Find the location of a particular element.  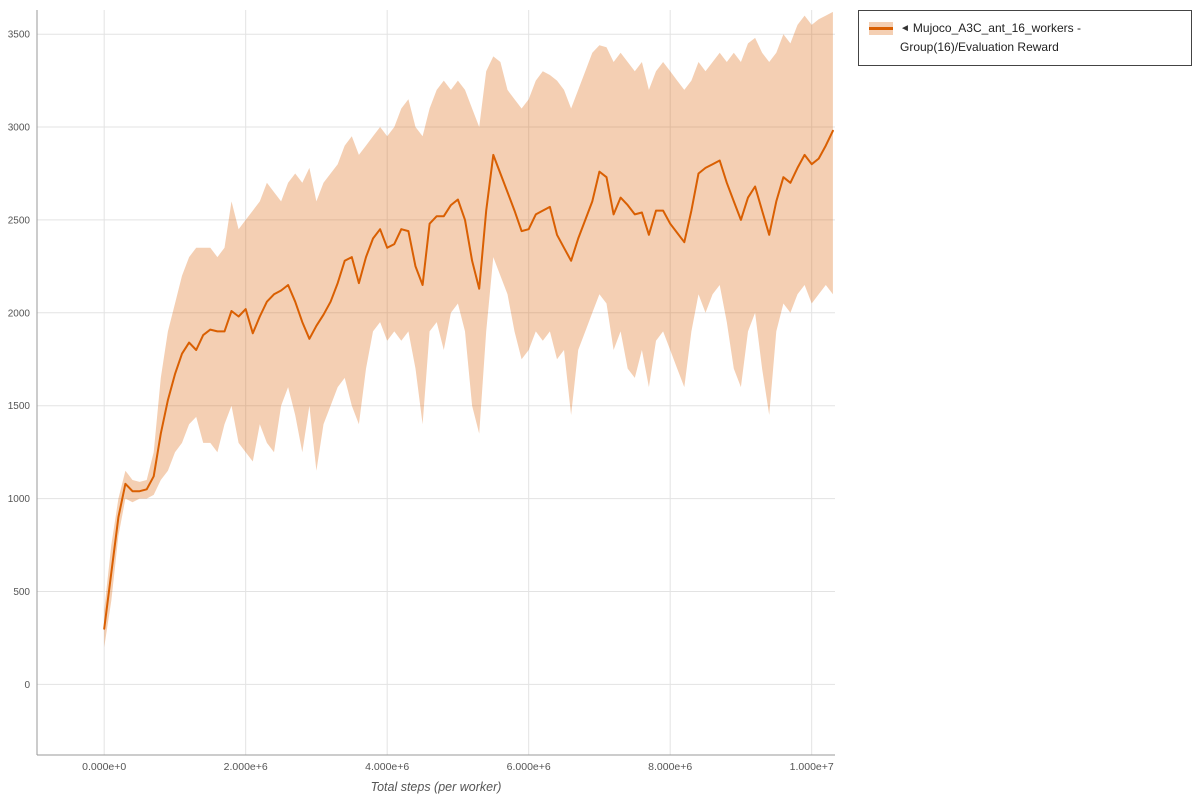

legend-line-swatch is located at coordinates (881, 28).